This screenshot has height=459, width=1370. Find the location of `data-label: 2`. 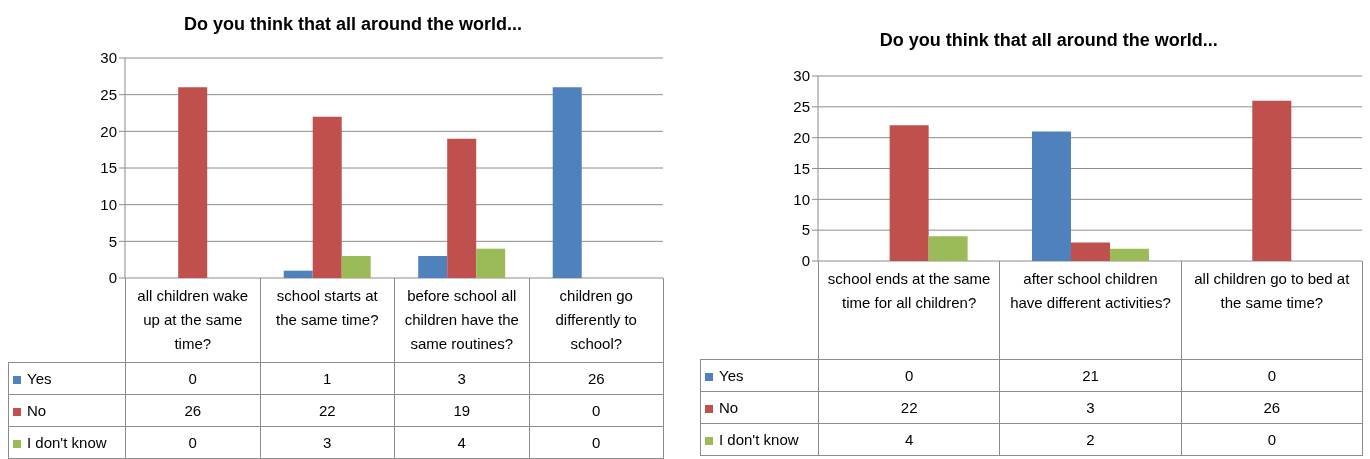

data-label: 2 is located at coordinates (1090, 439).